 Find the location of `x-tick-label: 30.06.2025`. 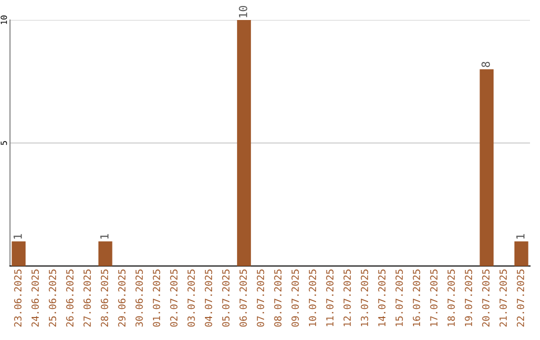

x-tick-label: 30.06.2025 is located at coordinates (139, 298).